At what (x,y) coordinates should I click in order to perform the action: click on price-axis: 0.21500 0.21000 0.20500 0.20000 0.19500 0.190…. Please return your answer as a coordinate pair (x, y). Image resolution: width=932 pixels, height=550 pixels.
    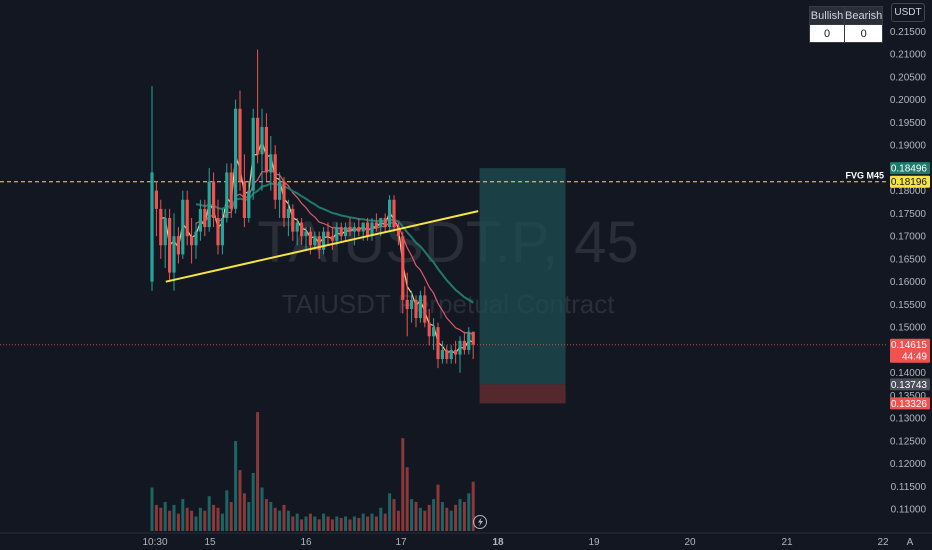
    Looking at the image, I should click on (910, 275).